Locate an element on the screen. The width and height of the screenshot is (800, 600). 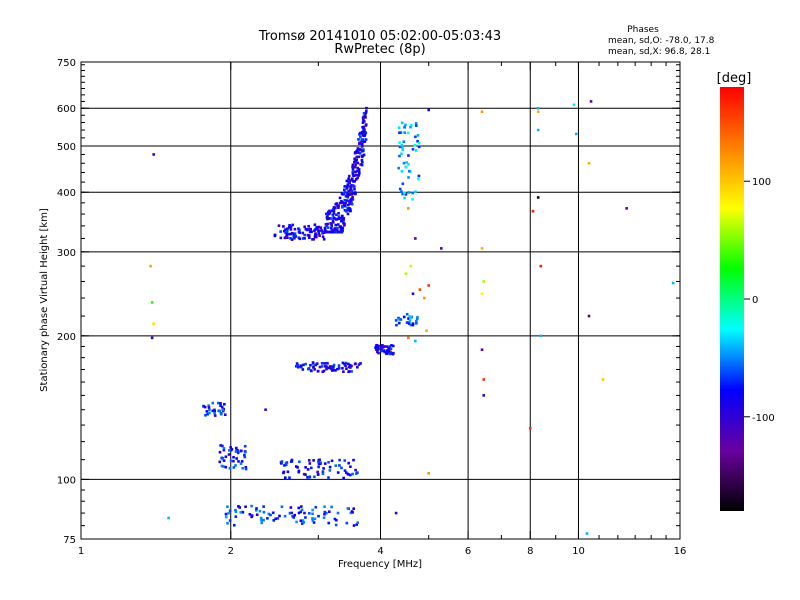
y-tick-label: 200 is located at coordinates (66, 337).